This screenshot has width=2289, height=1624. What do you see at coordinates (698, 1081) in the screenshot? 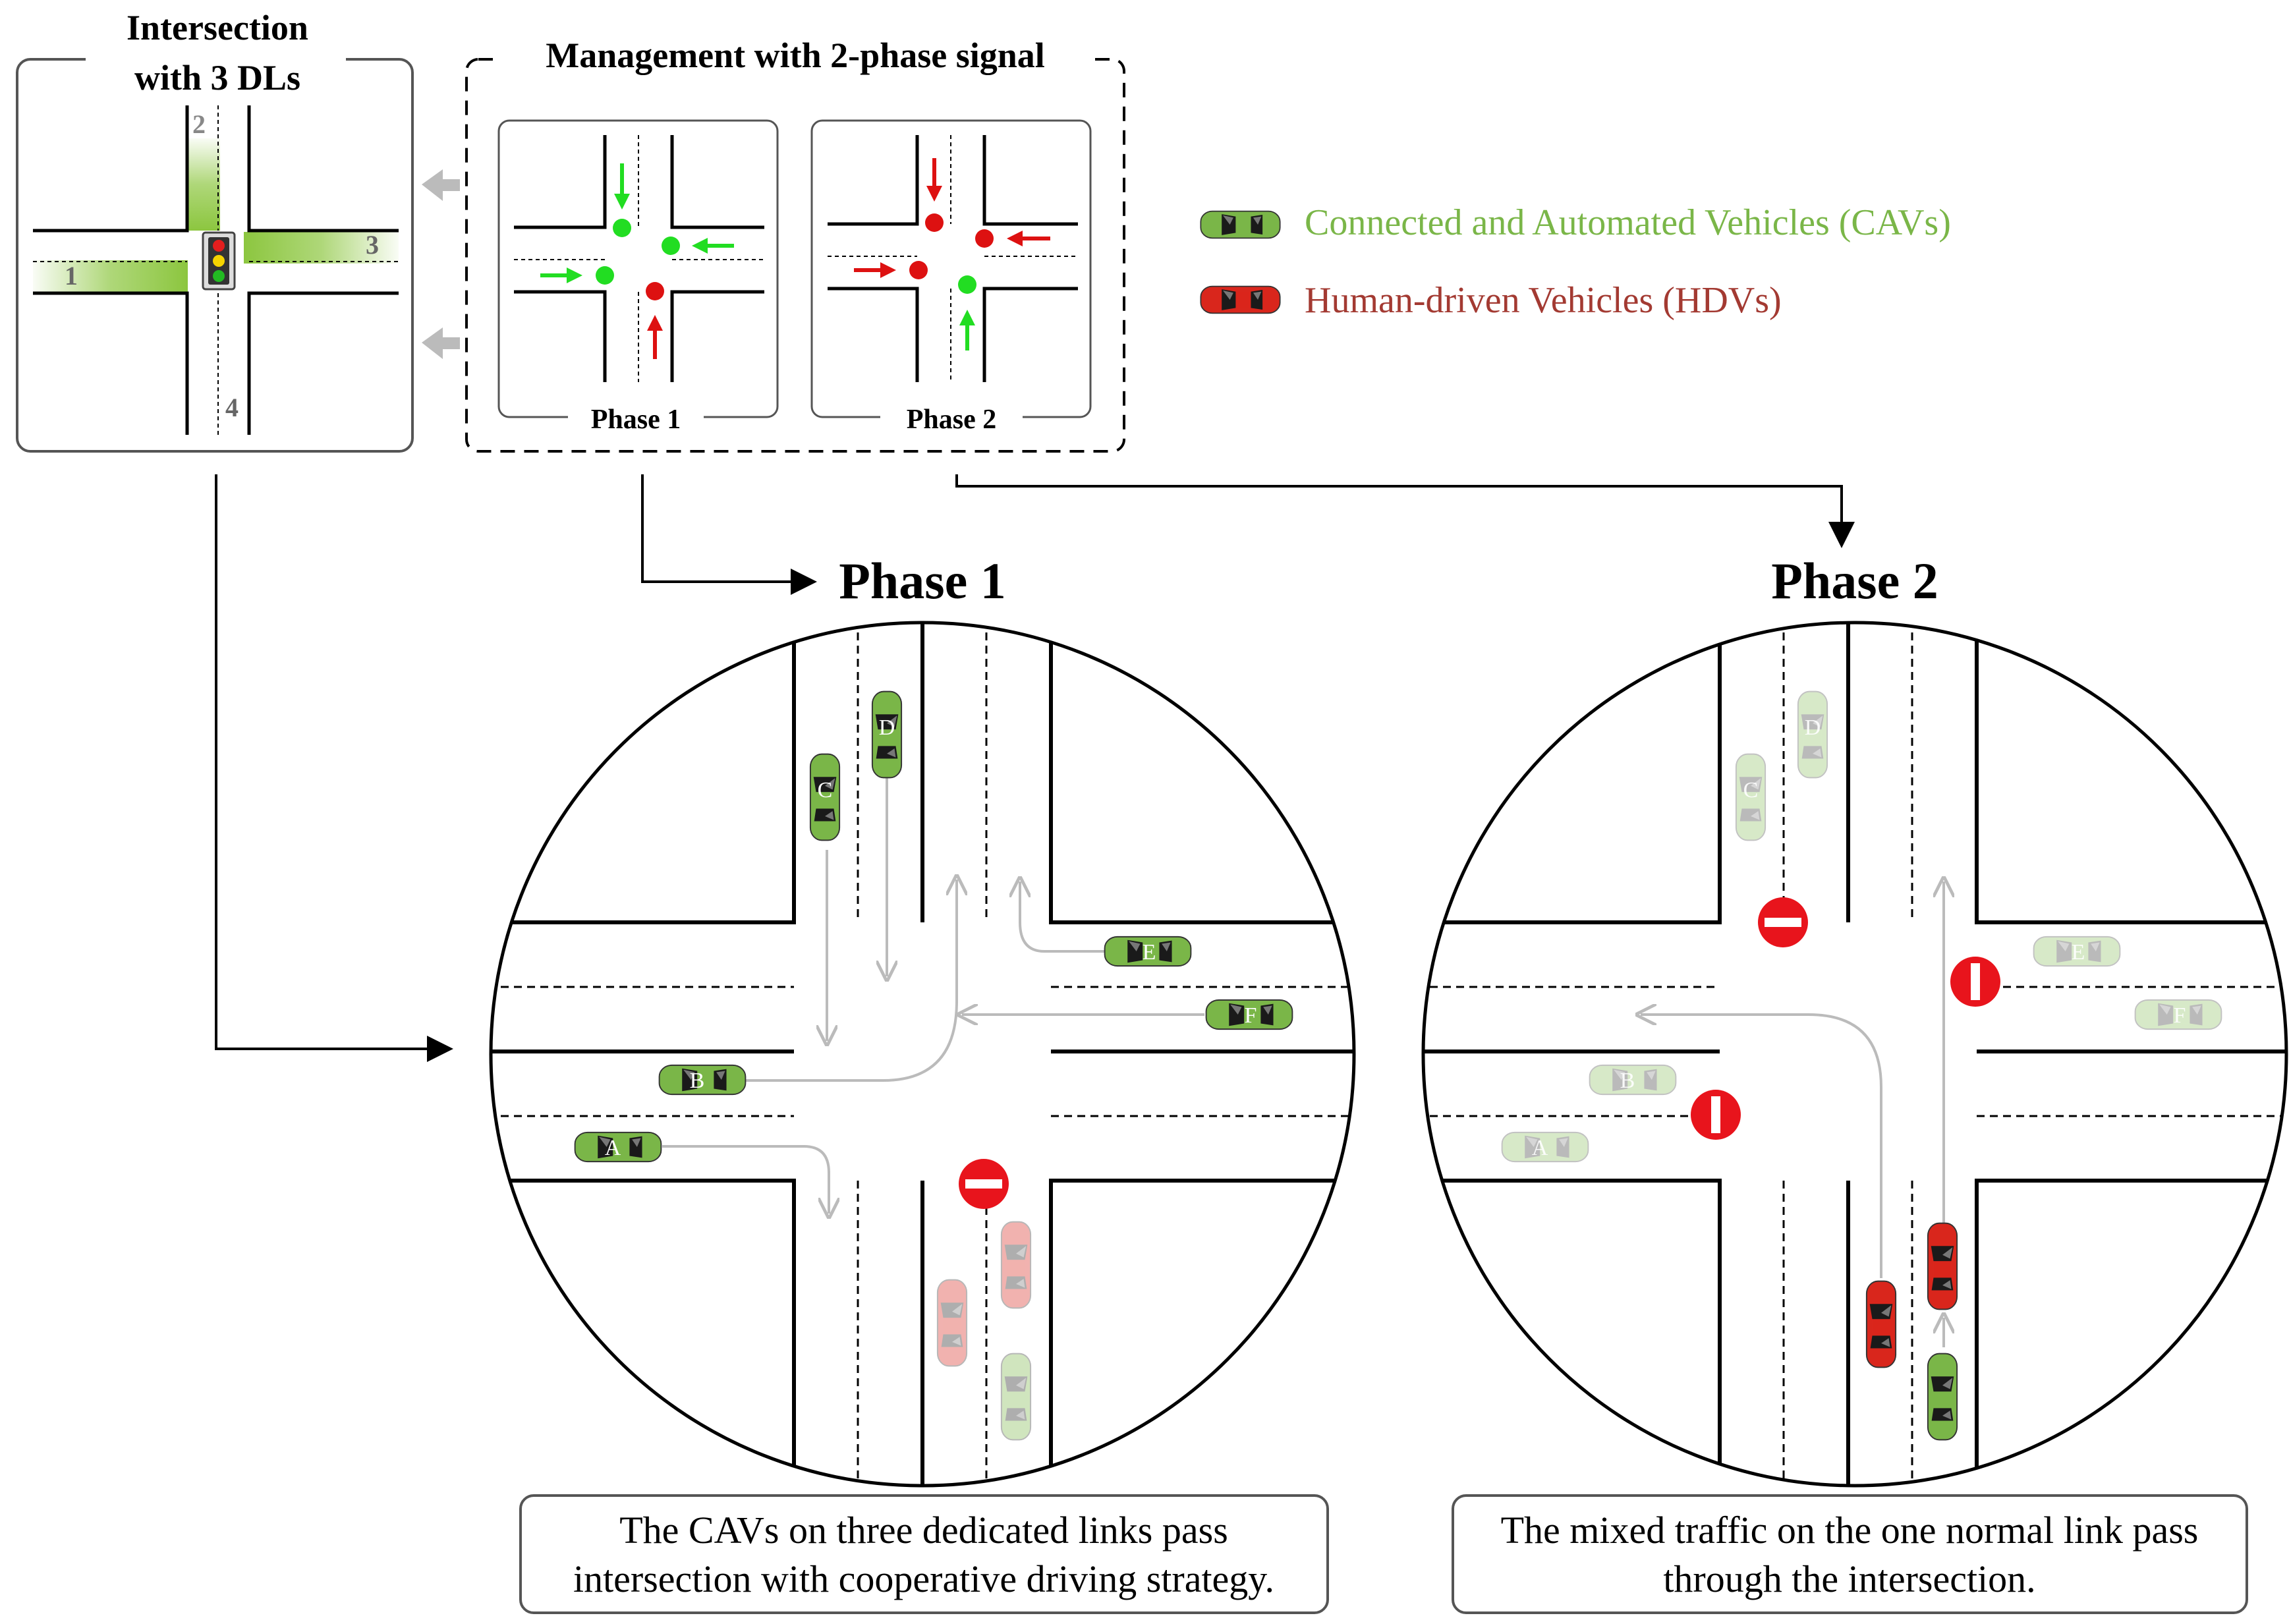
I see `phase1-vehicle-label-B: B` at bounding box center [698, 1081].